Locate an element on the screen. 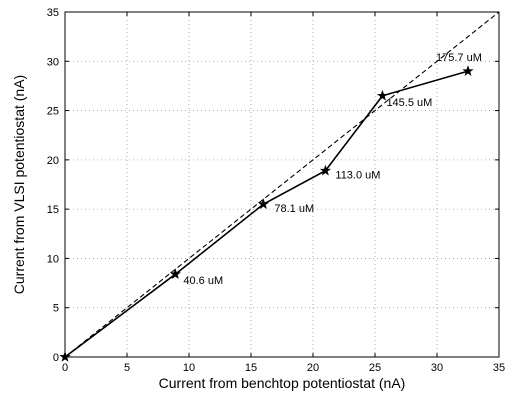 The height and width of the screenshot is (396, 508). data-label: 145.5 uM is located at coordinates (409, 103).